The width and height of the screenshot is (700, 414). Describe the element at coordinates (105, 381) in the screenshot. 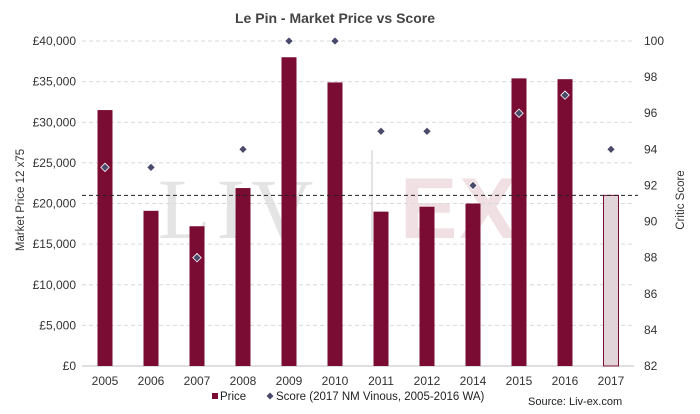

I see `x-tick-label: 2005` at that location.